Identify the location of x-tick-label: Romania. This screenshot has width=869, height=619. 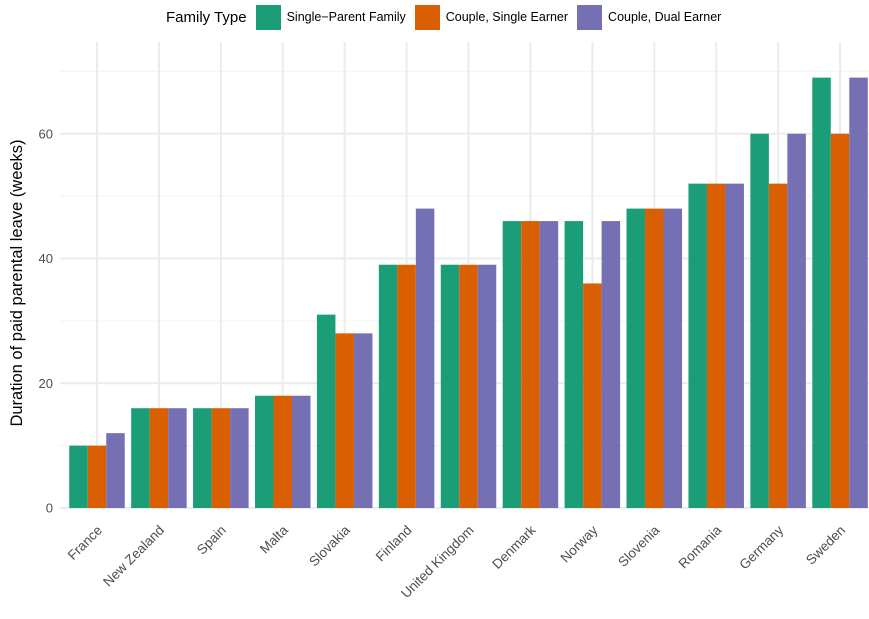
(700, 546).